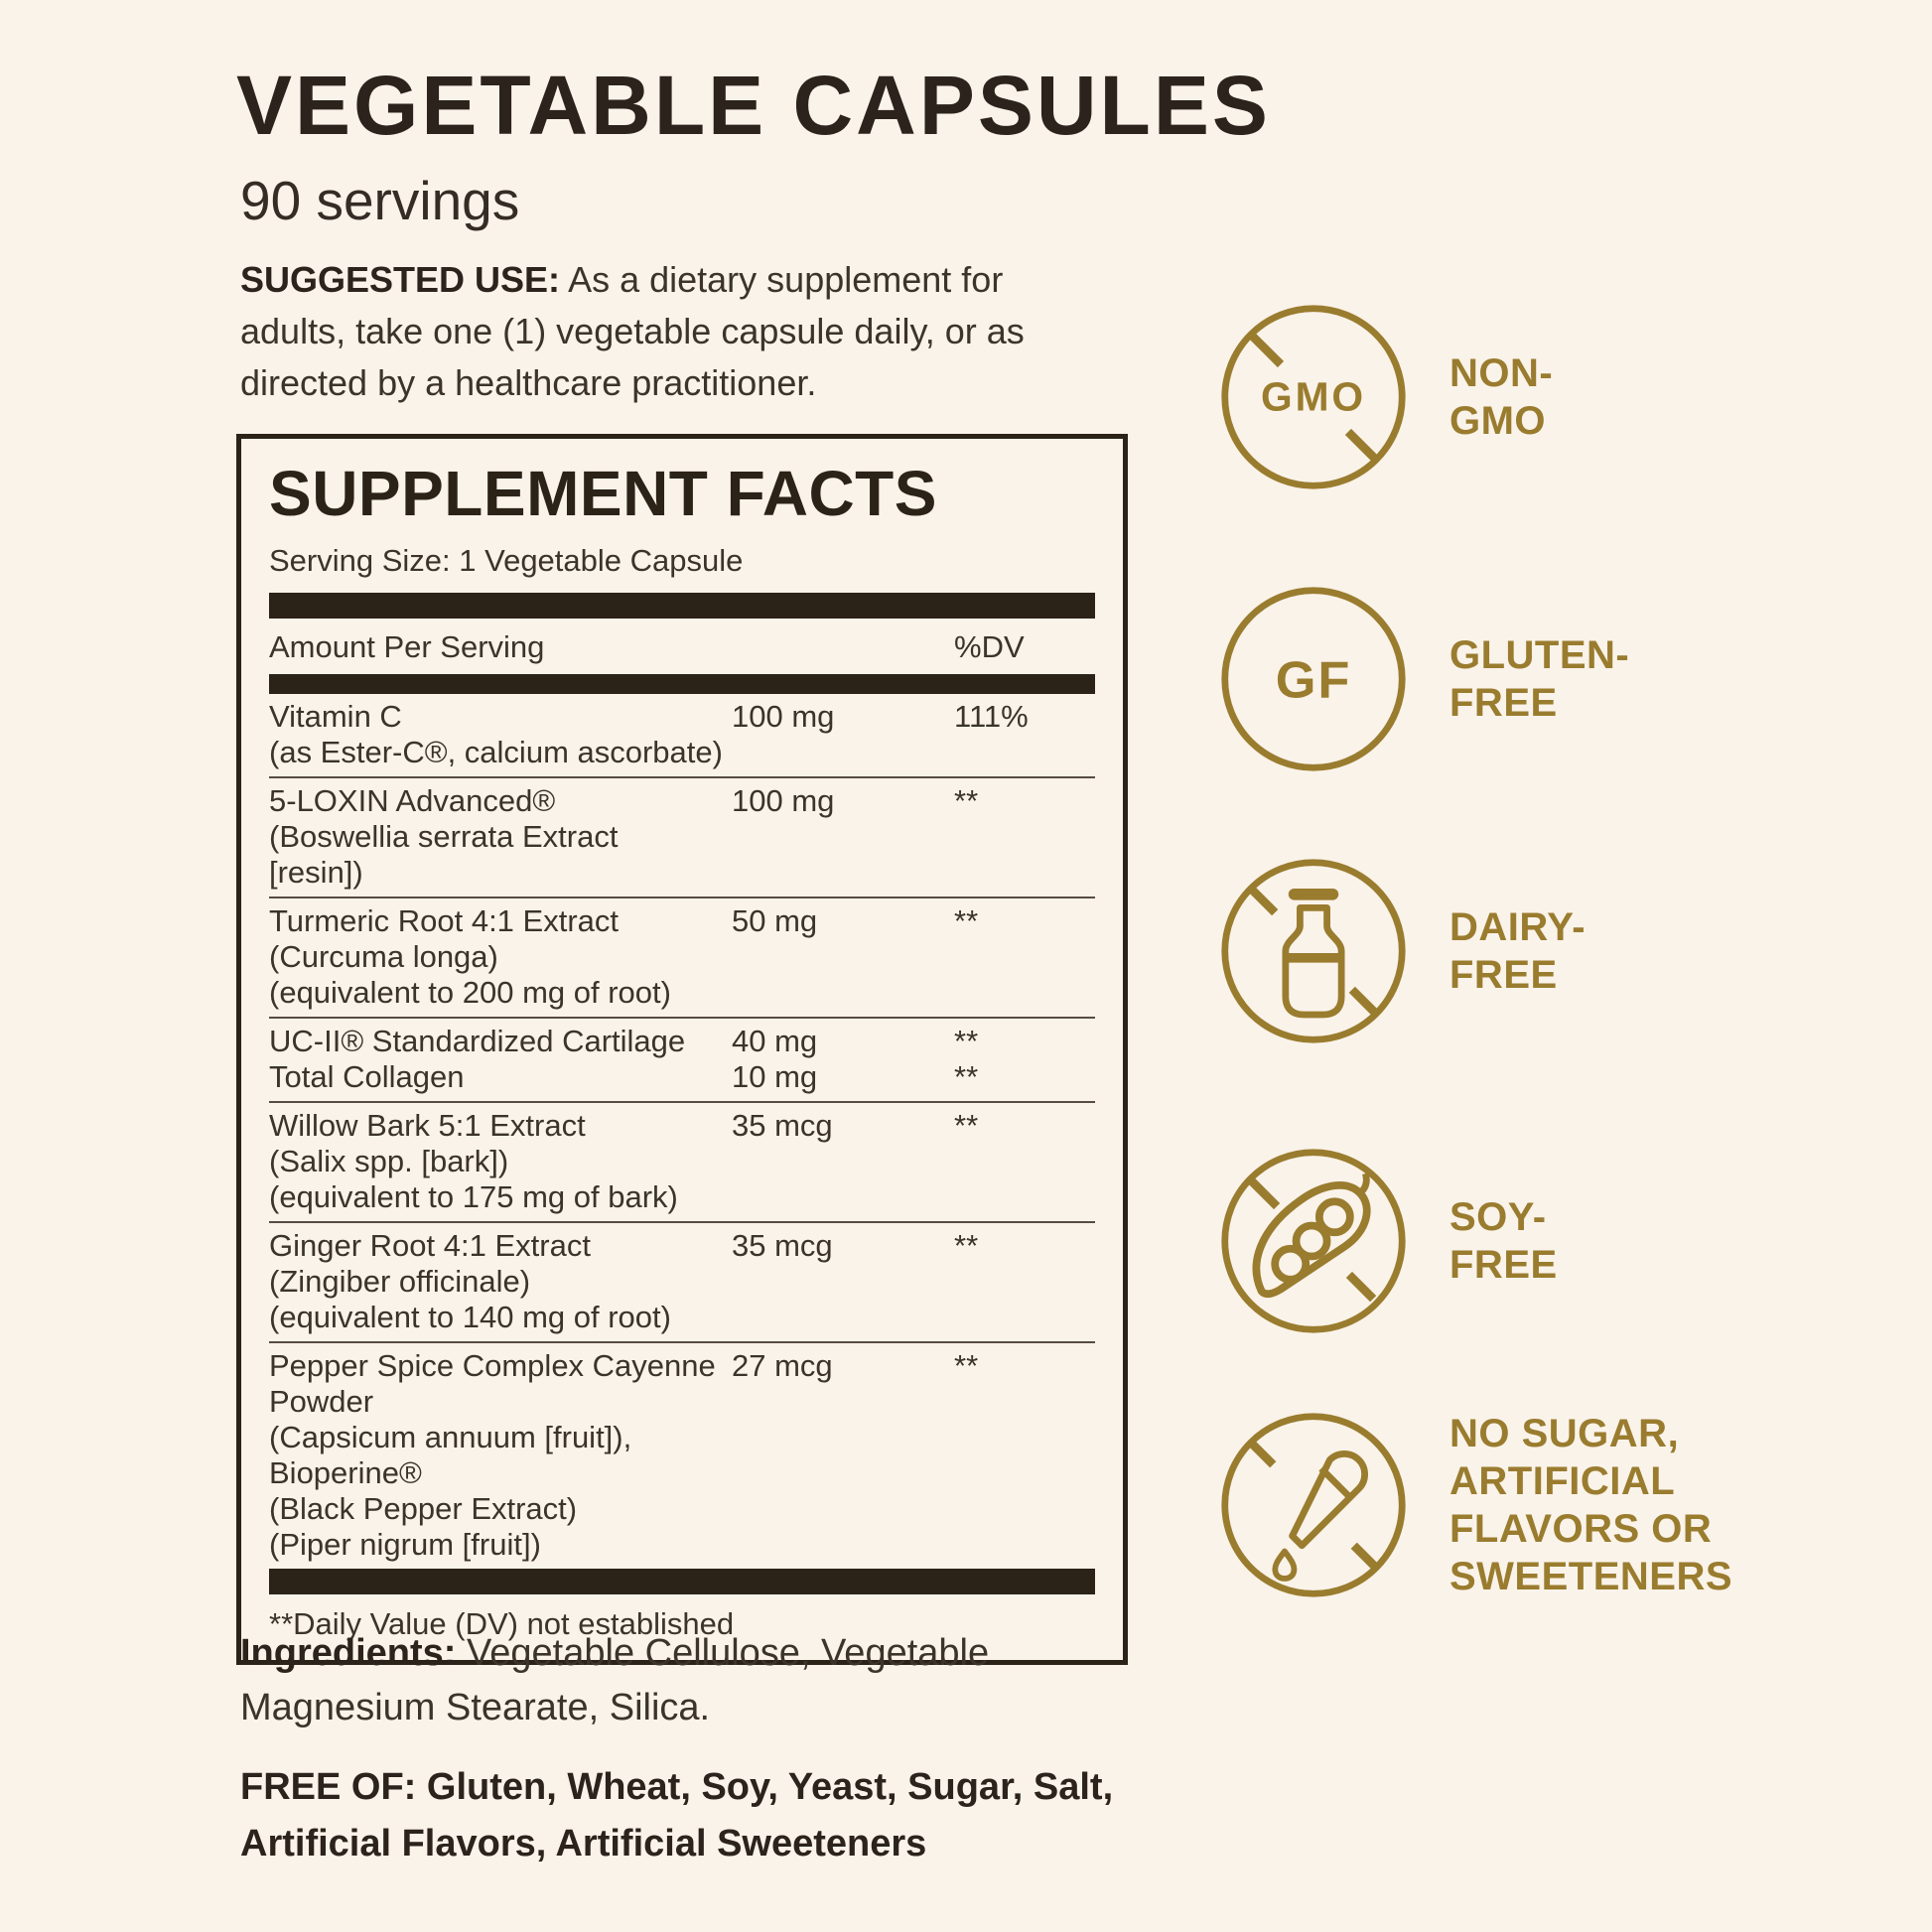 The width and height of the screenshot is (1932, 1932). What do you see at coordinates (470, 993) in the screenshot?
I see `ingredient-name: (equivalent to 200 mg of root)` at bounding box center [470, 993].